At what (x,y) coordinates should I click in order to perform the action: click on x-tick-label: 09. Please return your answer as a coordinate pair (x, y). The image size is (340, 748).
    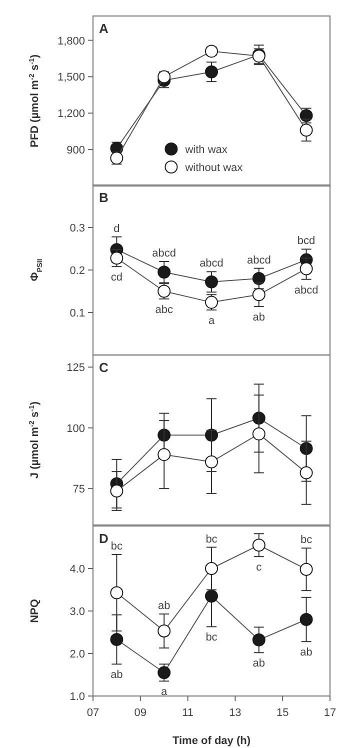
    Looking at the image, I should click on (140, 713).